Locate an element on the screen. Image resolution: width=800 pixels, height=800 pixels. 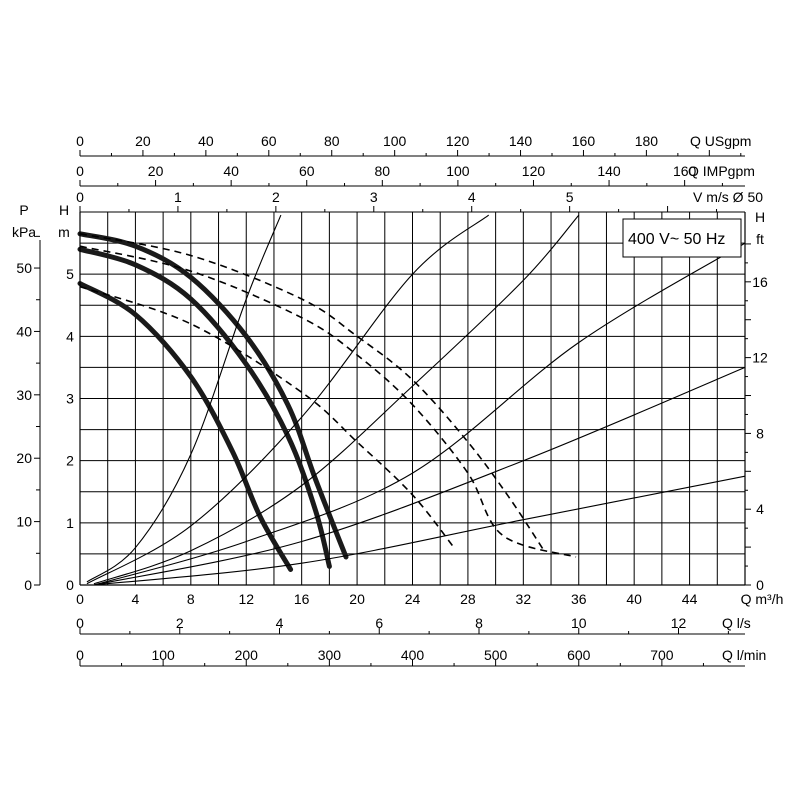
lmin-axis-tick-label: 600 is located at coordinates (579, 655).